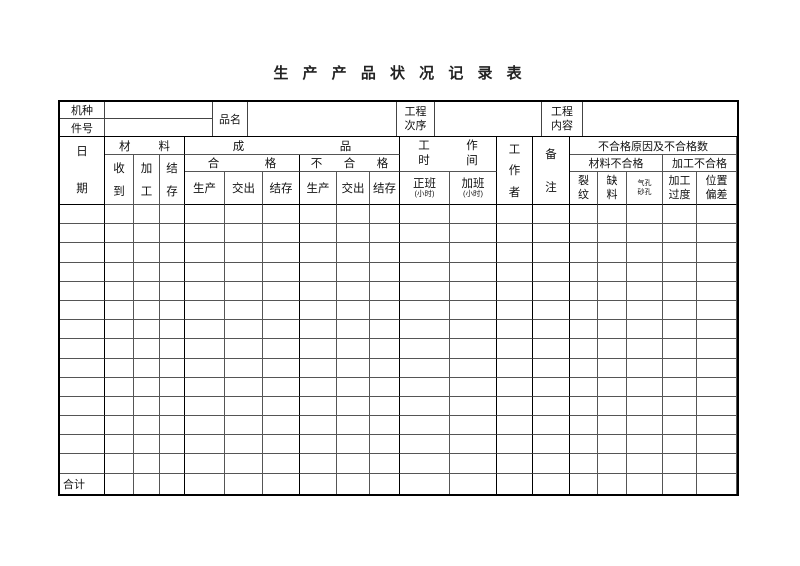 Image resolution: width=800 pixels, height=566 pixels. I want to click on info-block: 机种 品名 工程 次序 工程 内容 件号, so click(398, 119).